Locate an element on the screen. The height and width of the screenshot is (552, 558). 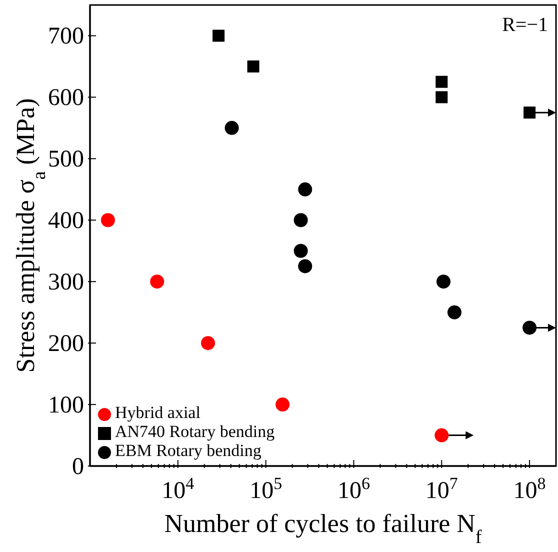
y-tick-label: 200 is located at coordinates (66, 344).